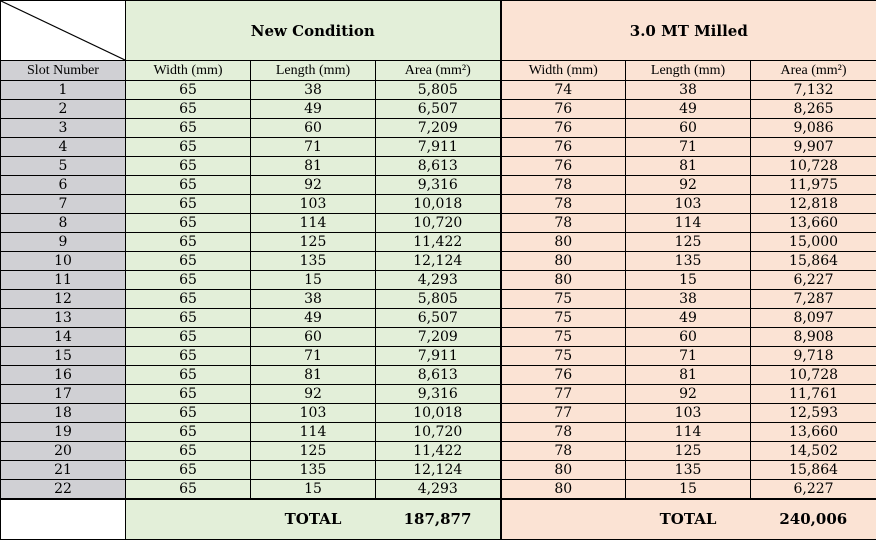  What do you see at coordinates (438, 394) in the screenshot?
I see `new-area-cell: 9,316` at bounding box center [438, 394].